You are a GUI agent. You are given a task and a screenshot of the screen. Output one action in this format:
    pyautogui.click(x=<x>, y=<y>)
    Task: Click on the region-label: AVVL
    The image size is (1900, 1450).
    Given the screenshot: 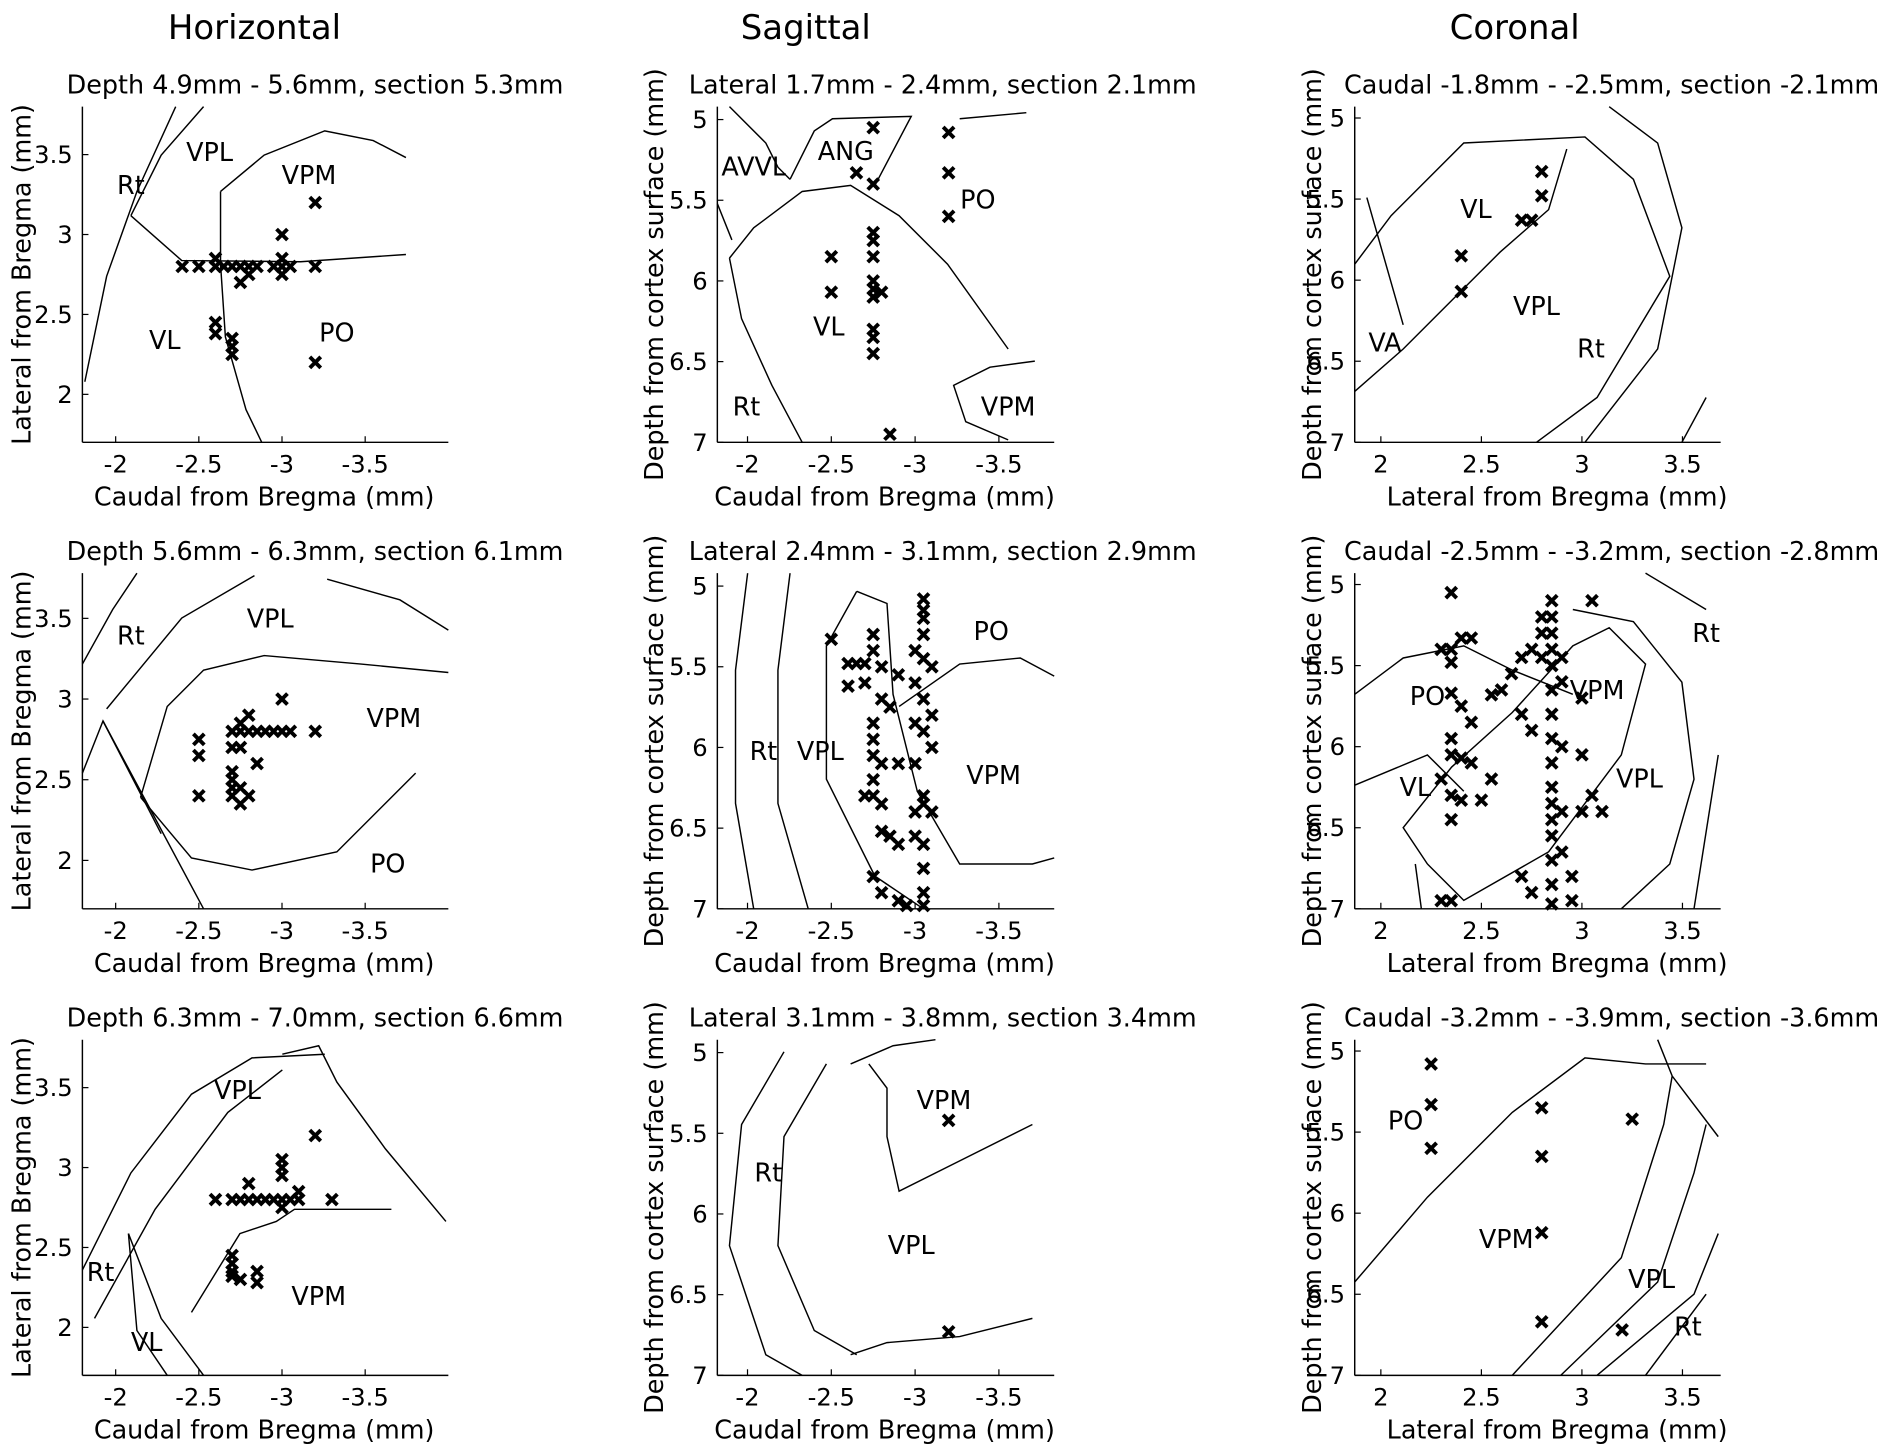 What is the action you would take?
    pyautogui.click(x=754, y=167)
    